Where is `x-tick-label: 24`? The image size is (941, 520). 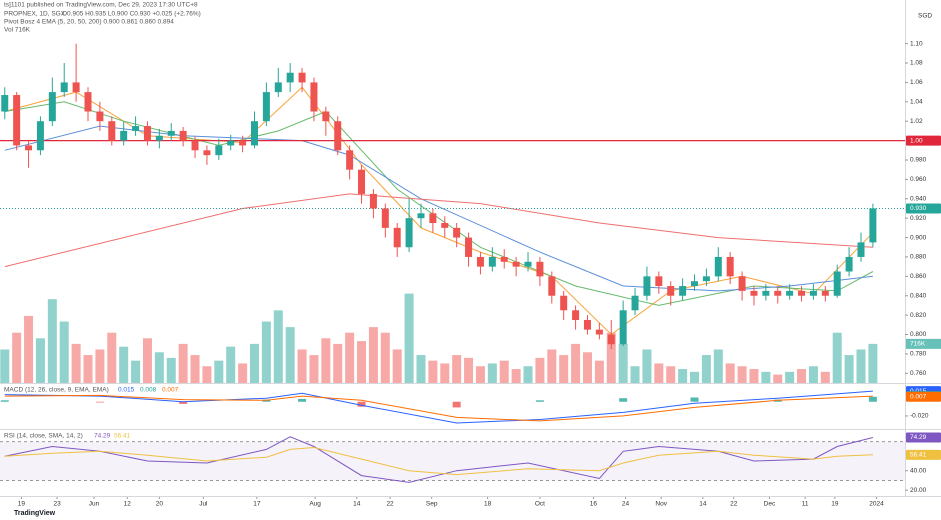 x-tick-label: 24 is located at coordinates (626, 504).